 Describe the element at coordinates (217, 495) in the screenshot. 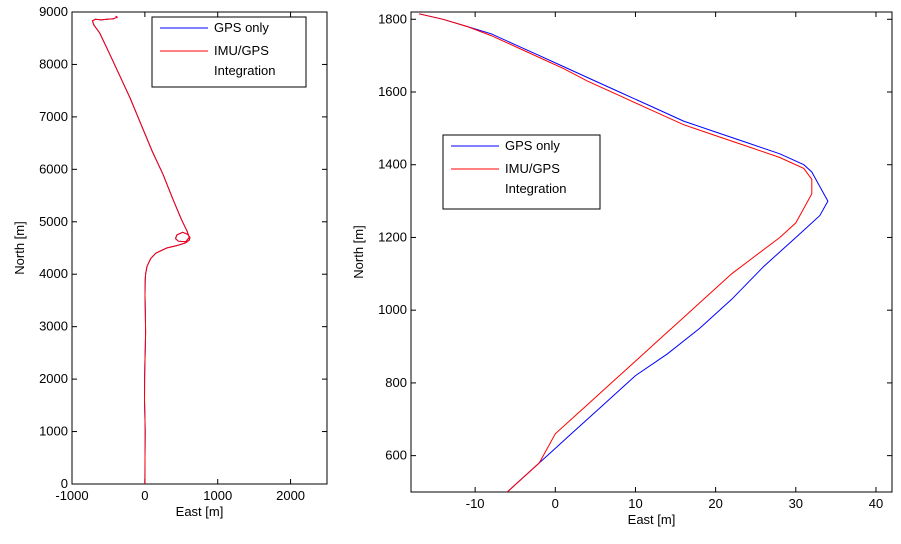

I see `x-tick-label: 1000` at that location.